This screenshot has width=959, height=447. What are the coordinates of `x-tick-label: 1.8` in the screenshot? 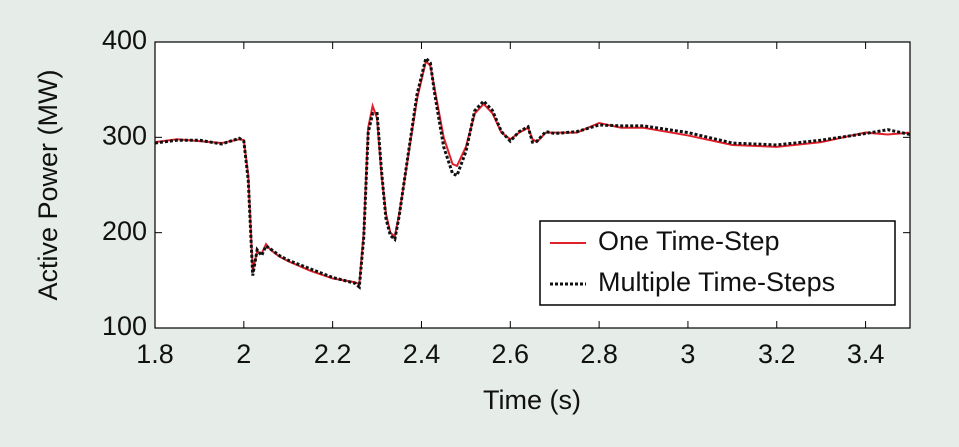 It's located at (155, 354).